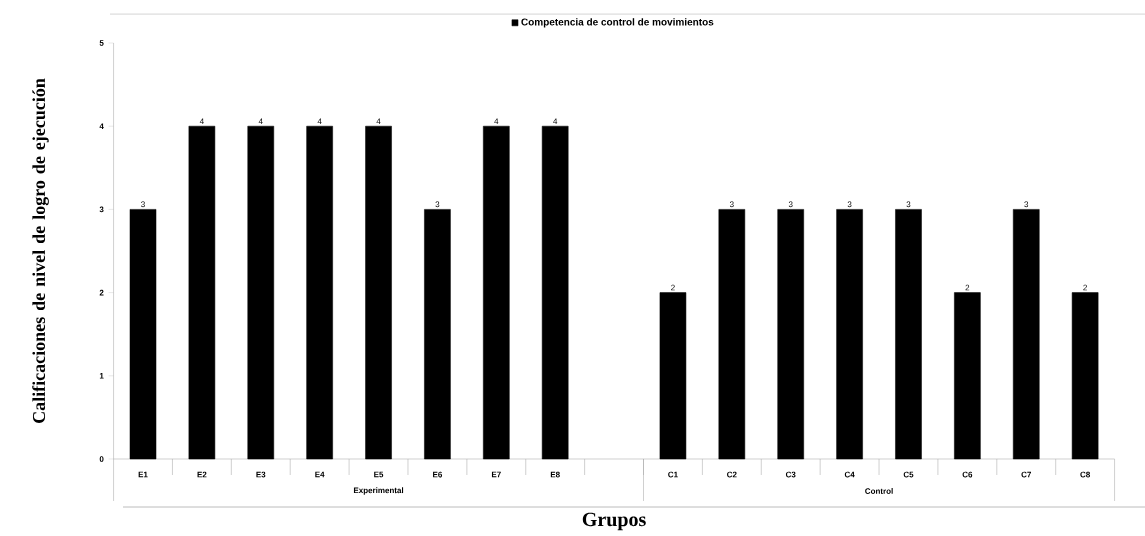 The width and height of the screenshot is (1145, 536). Describe the element at coordinates (967, 474) in the screenshot. I see `x-tick-label: C6` at that location.